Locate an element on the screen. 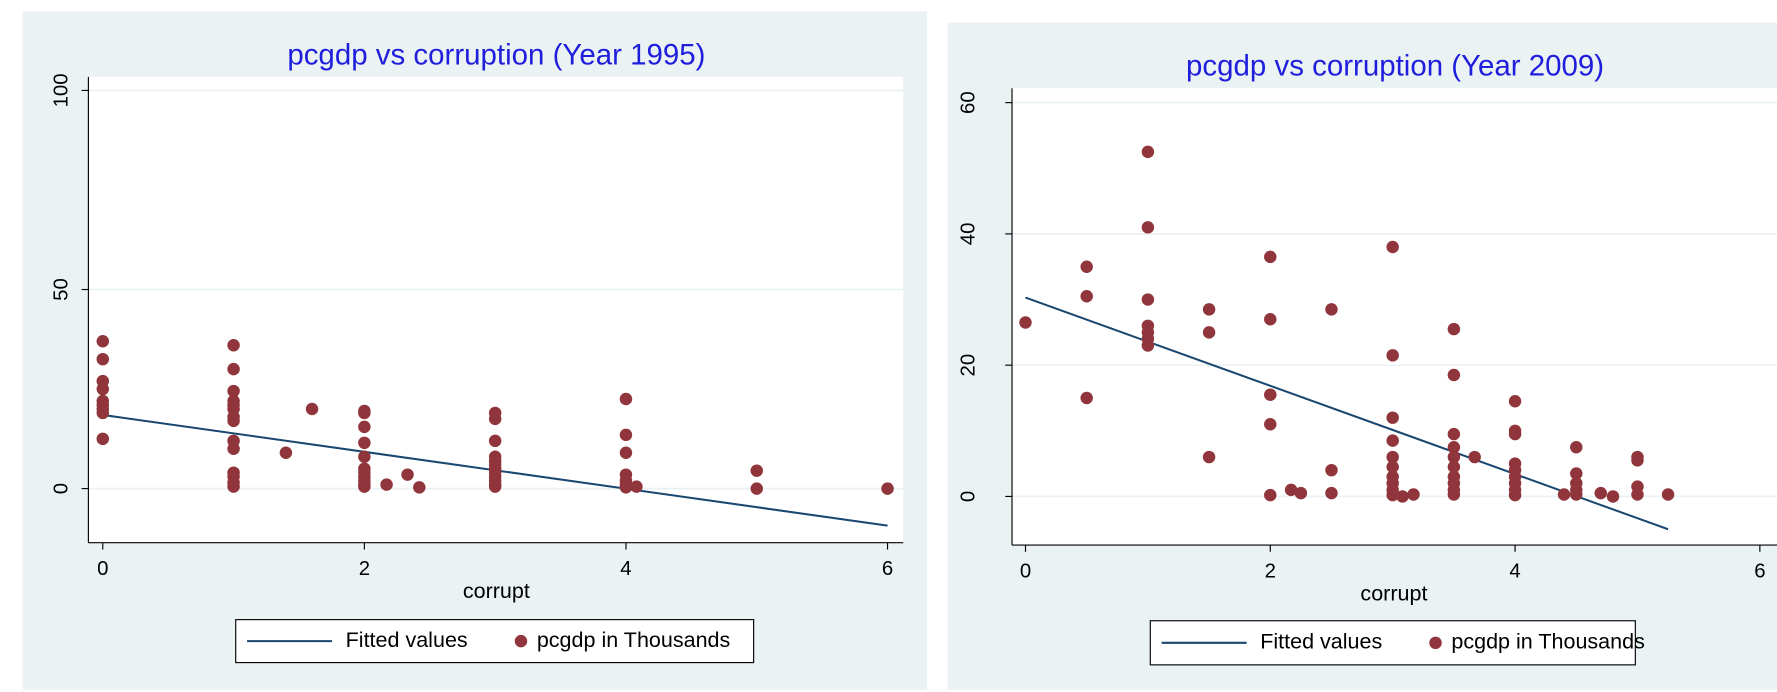  y-tick-label: 50 is located at coordinates (62, 289).